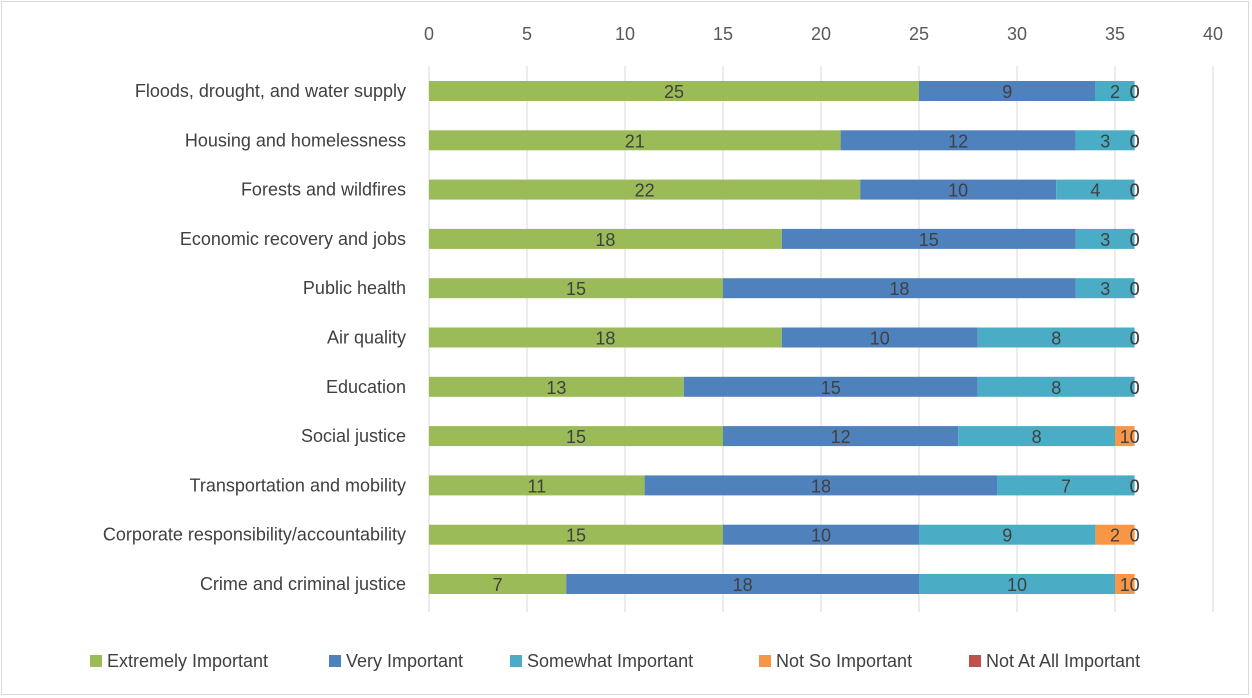 The height and width of the screenshot is (698, 1252). What do you see at coordinates (821, 34) in the screenshot?
I see `x-tick-label: 20` at bounding box center [821, 34].